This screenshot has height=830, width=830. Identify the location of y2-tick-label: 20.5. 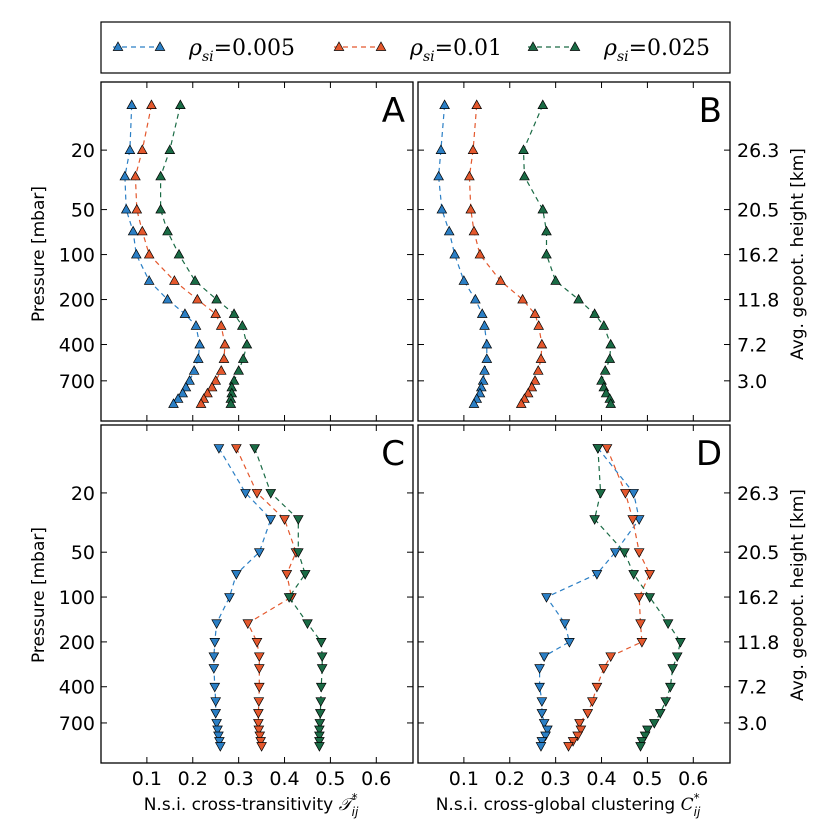
(758, 553).